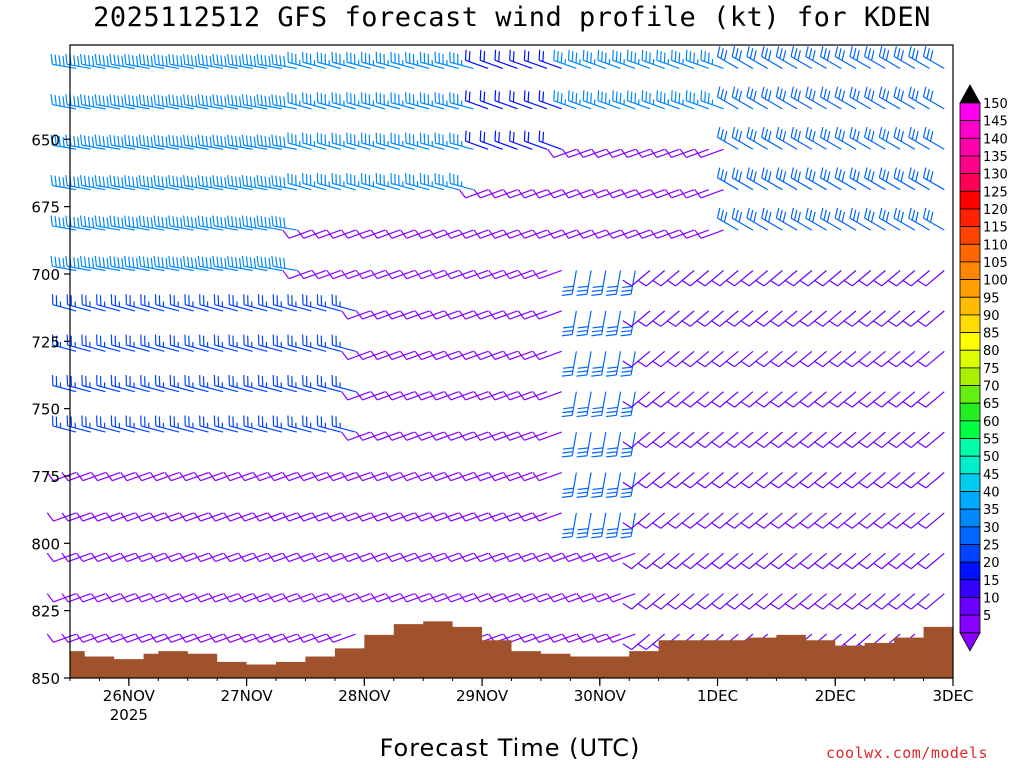 This screenshot has width=1024, height=768. Describe the element at coordinates (835, 696) in the screenshot. I see `x-tick-label: 2DEC` at that location.